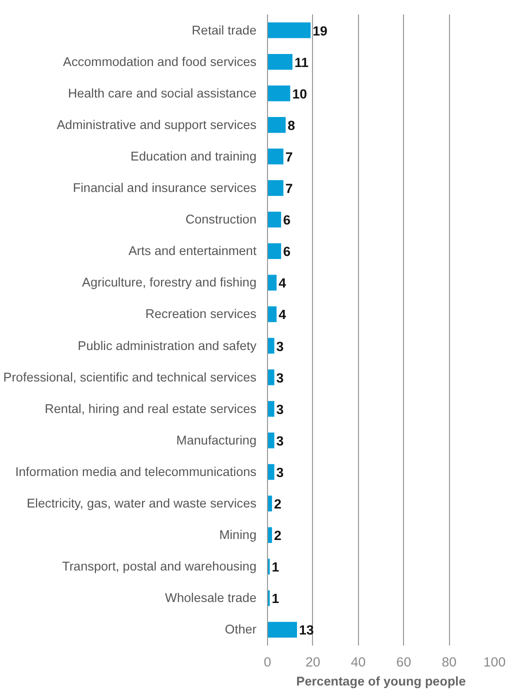 The width and height of the screenshot is (516, 691). Describe the element at coordinates (192, 251) in the screenshot. I see `y-tick-label: Arts and entertainment` at that location.